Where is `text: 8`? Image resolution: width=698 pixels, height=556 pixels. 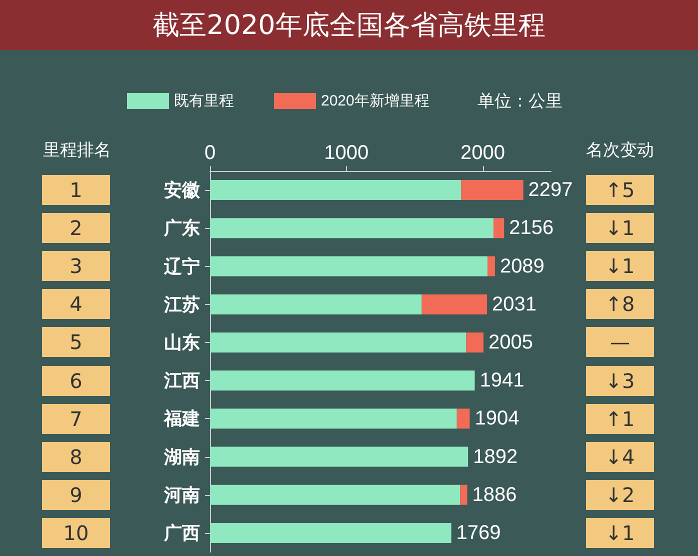 text: 8 is located at coordinates (76, 457).